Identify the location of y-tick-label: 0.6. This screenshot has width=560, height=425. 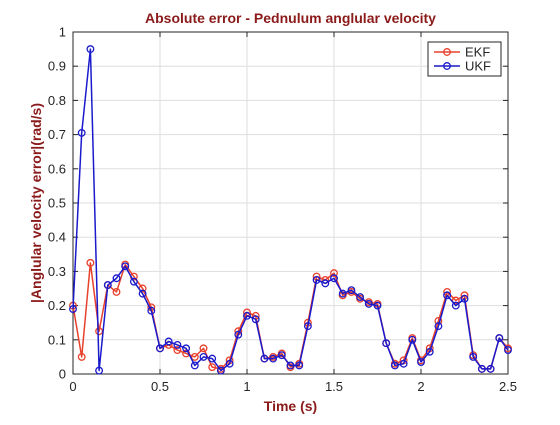
(57, 168).